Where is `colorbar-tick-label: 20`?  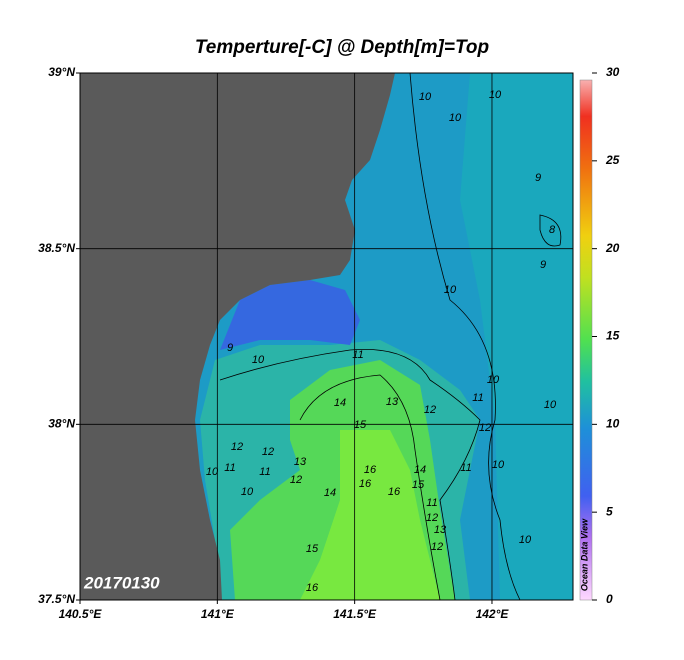
colorbar-tick-label: 20 is located at coordinates (612, 248).